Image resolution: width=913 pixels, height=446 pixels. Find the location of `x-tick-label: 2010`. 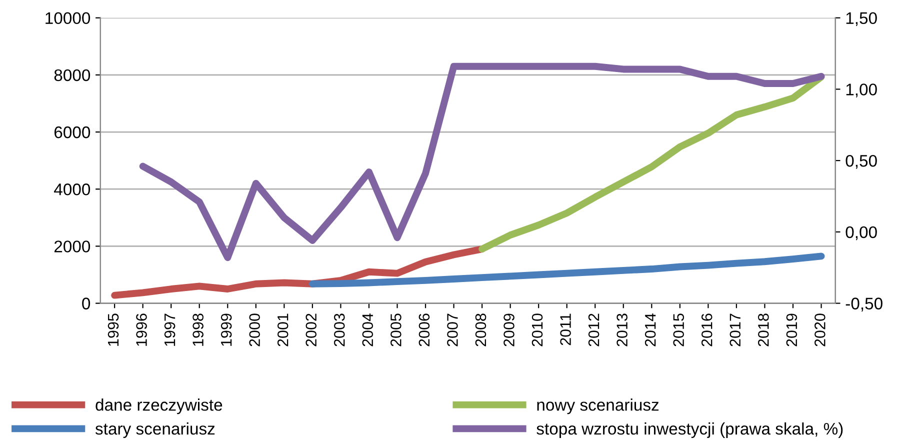

x-tick-label: 2010 is located at coordinates (537, 330).